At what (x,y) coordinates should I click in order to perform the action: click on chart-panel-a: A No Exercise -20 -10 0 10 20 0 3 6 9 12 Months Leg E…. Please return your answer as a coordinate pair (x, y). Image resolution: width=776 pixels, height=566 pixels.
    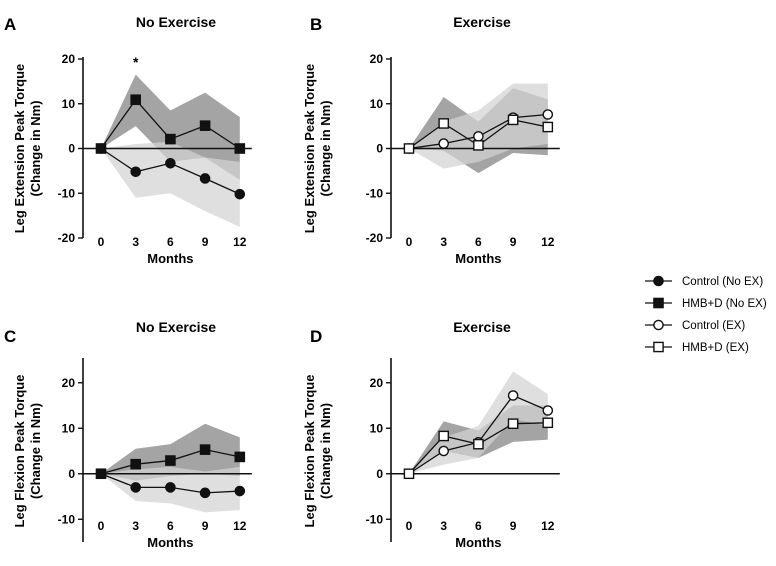
    Looking at the image, I should click on (128, 140).